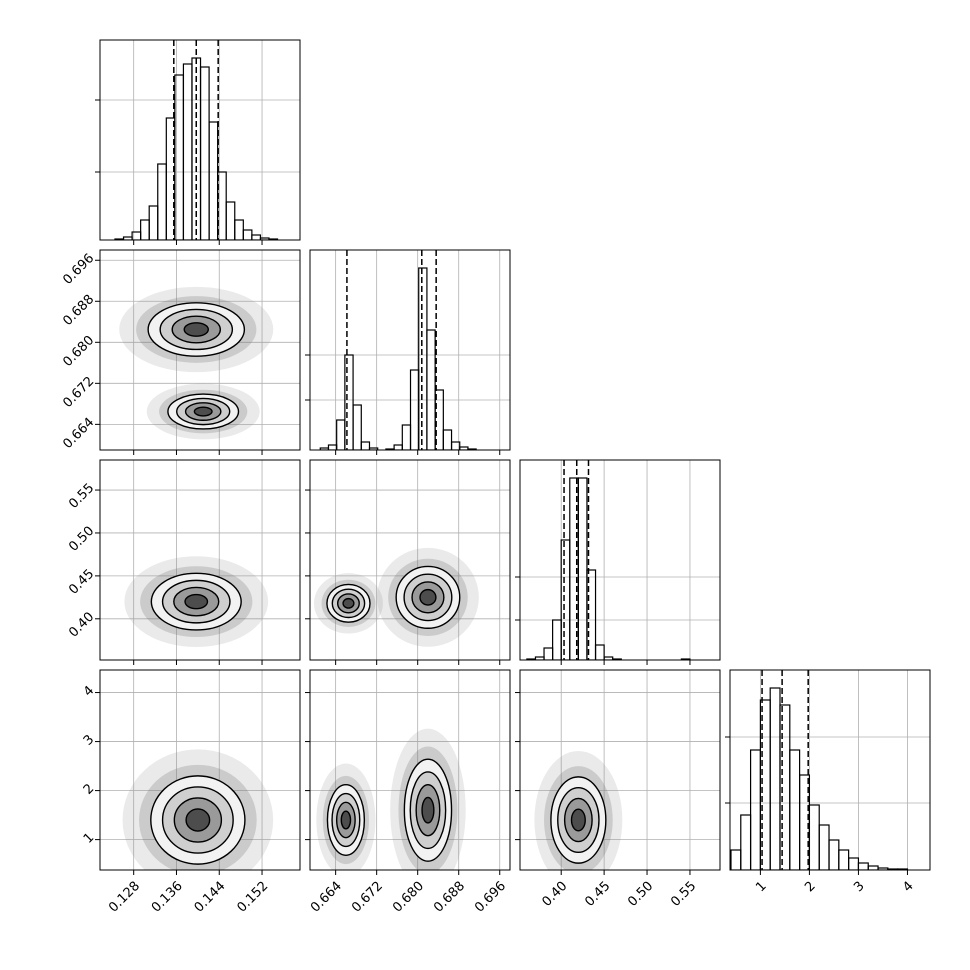 The width and height of the screenshot is (970, 970). Describe the element at coordinates (640, 894) in the screenshot. I see `x-tick-label: 0.50` at that location.